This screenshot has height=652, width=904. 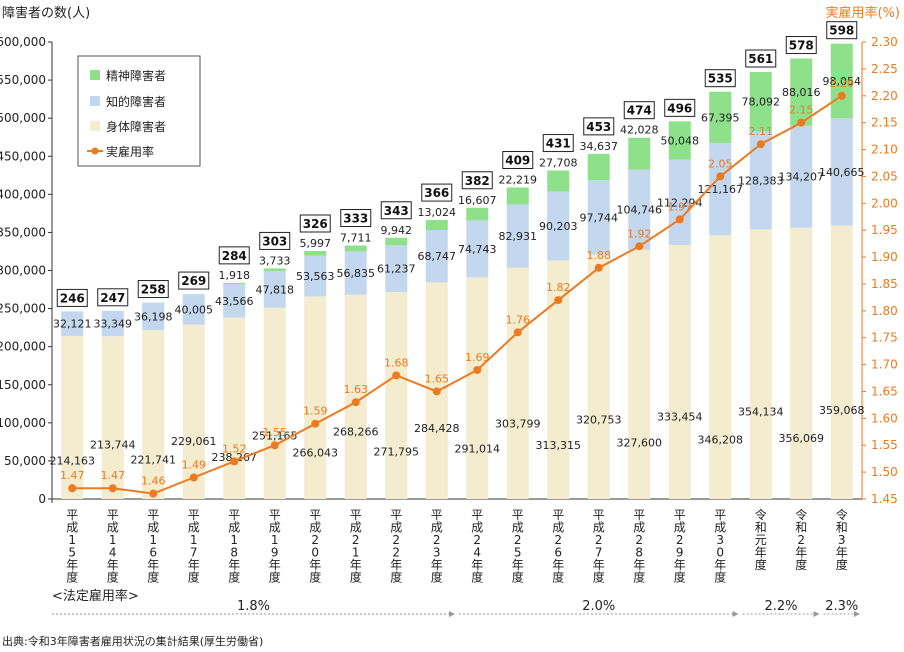 I want to click on left-tick-label: 550,000, so click(x=23, y=80).